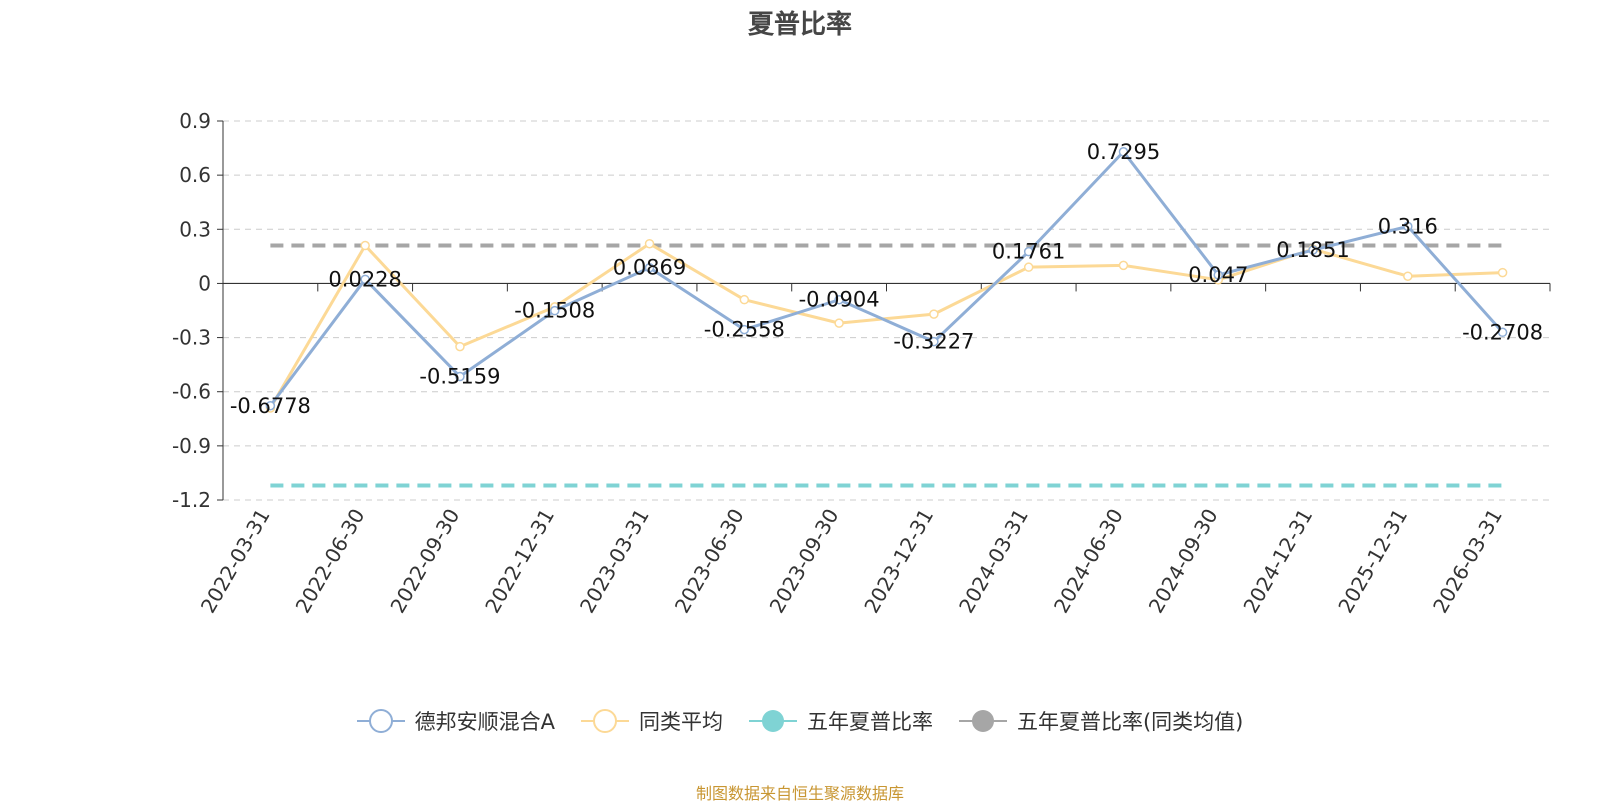  Describe the element at coordinates (709, 561) in the screenshot. I see `x-tick-label: 2023-06-30` at that location.